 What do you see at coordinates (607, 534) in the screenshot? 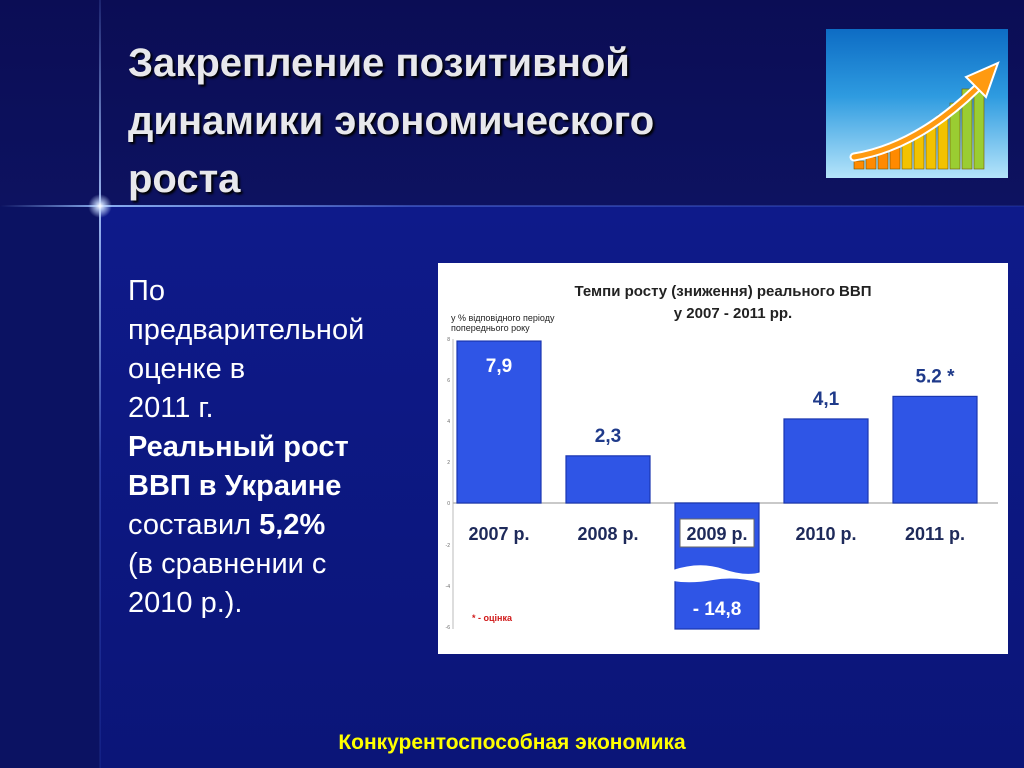
I see `category-label: 2008 р.` at bounding box center [607, 534].